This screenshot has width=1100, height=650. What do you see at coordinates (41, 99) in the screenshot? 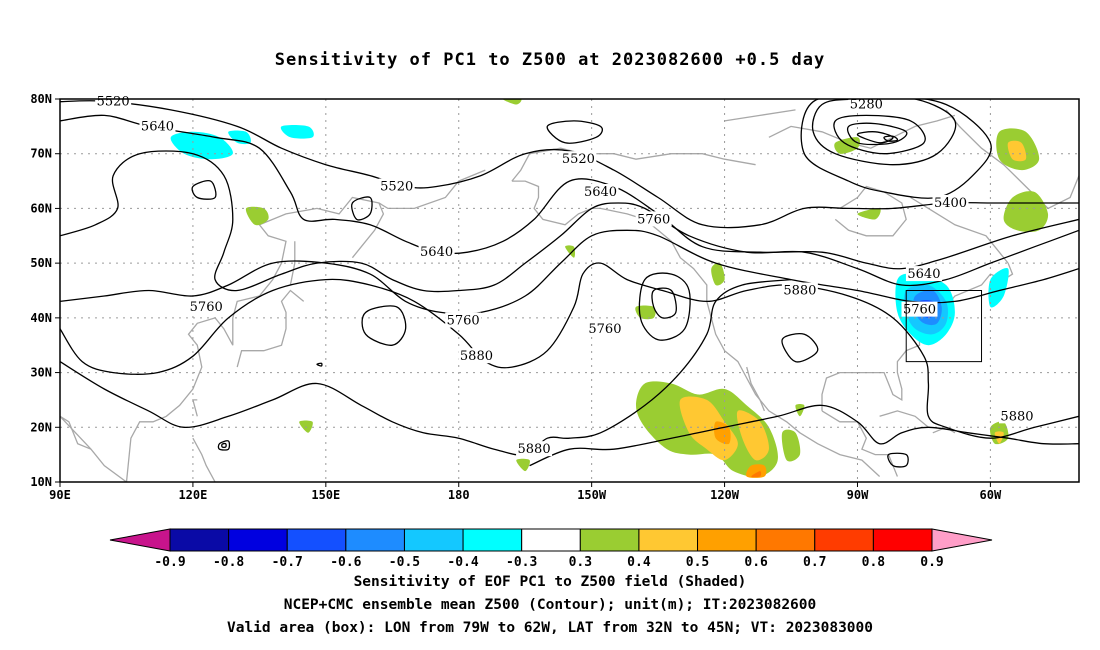
I see `lat-tick-label: 80N` at bounding box center [41, 99].